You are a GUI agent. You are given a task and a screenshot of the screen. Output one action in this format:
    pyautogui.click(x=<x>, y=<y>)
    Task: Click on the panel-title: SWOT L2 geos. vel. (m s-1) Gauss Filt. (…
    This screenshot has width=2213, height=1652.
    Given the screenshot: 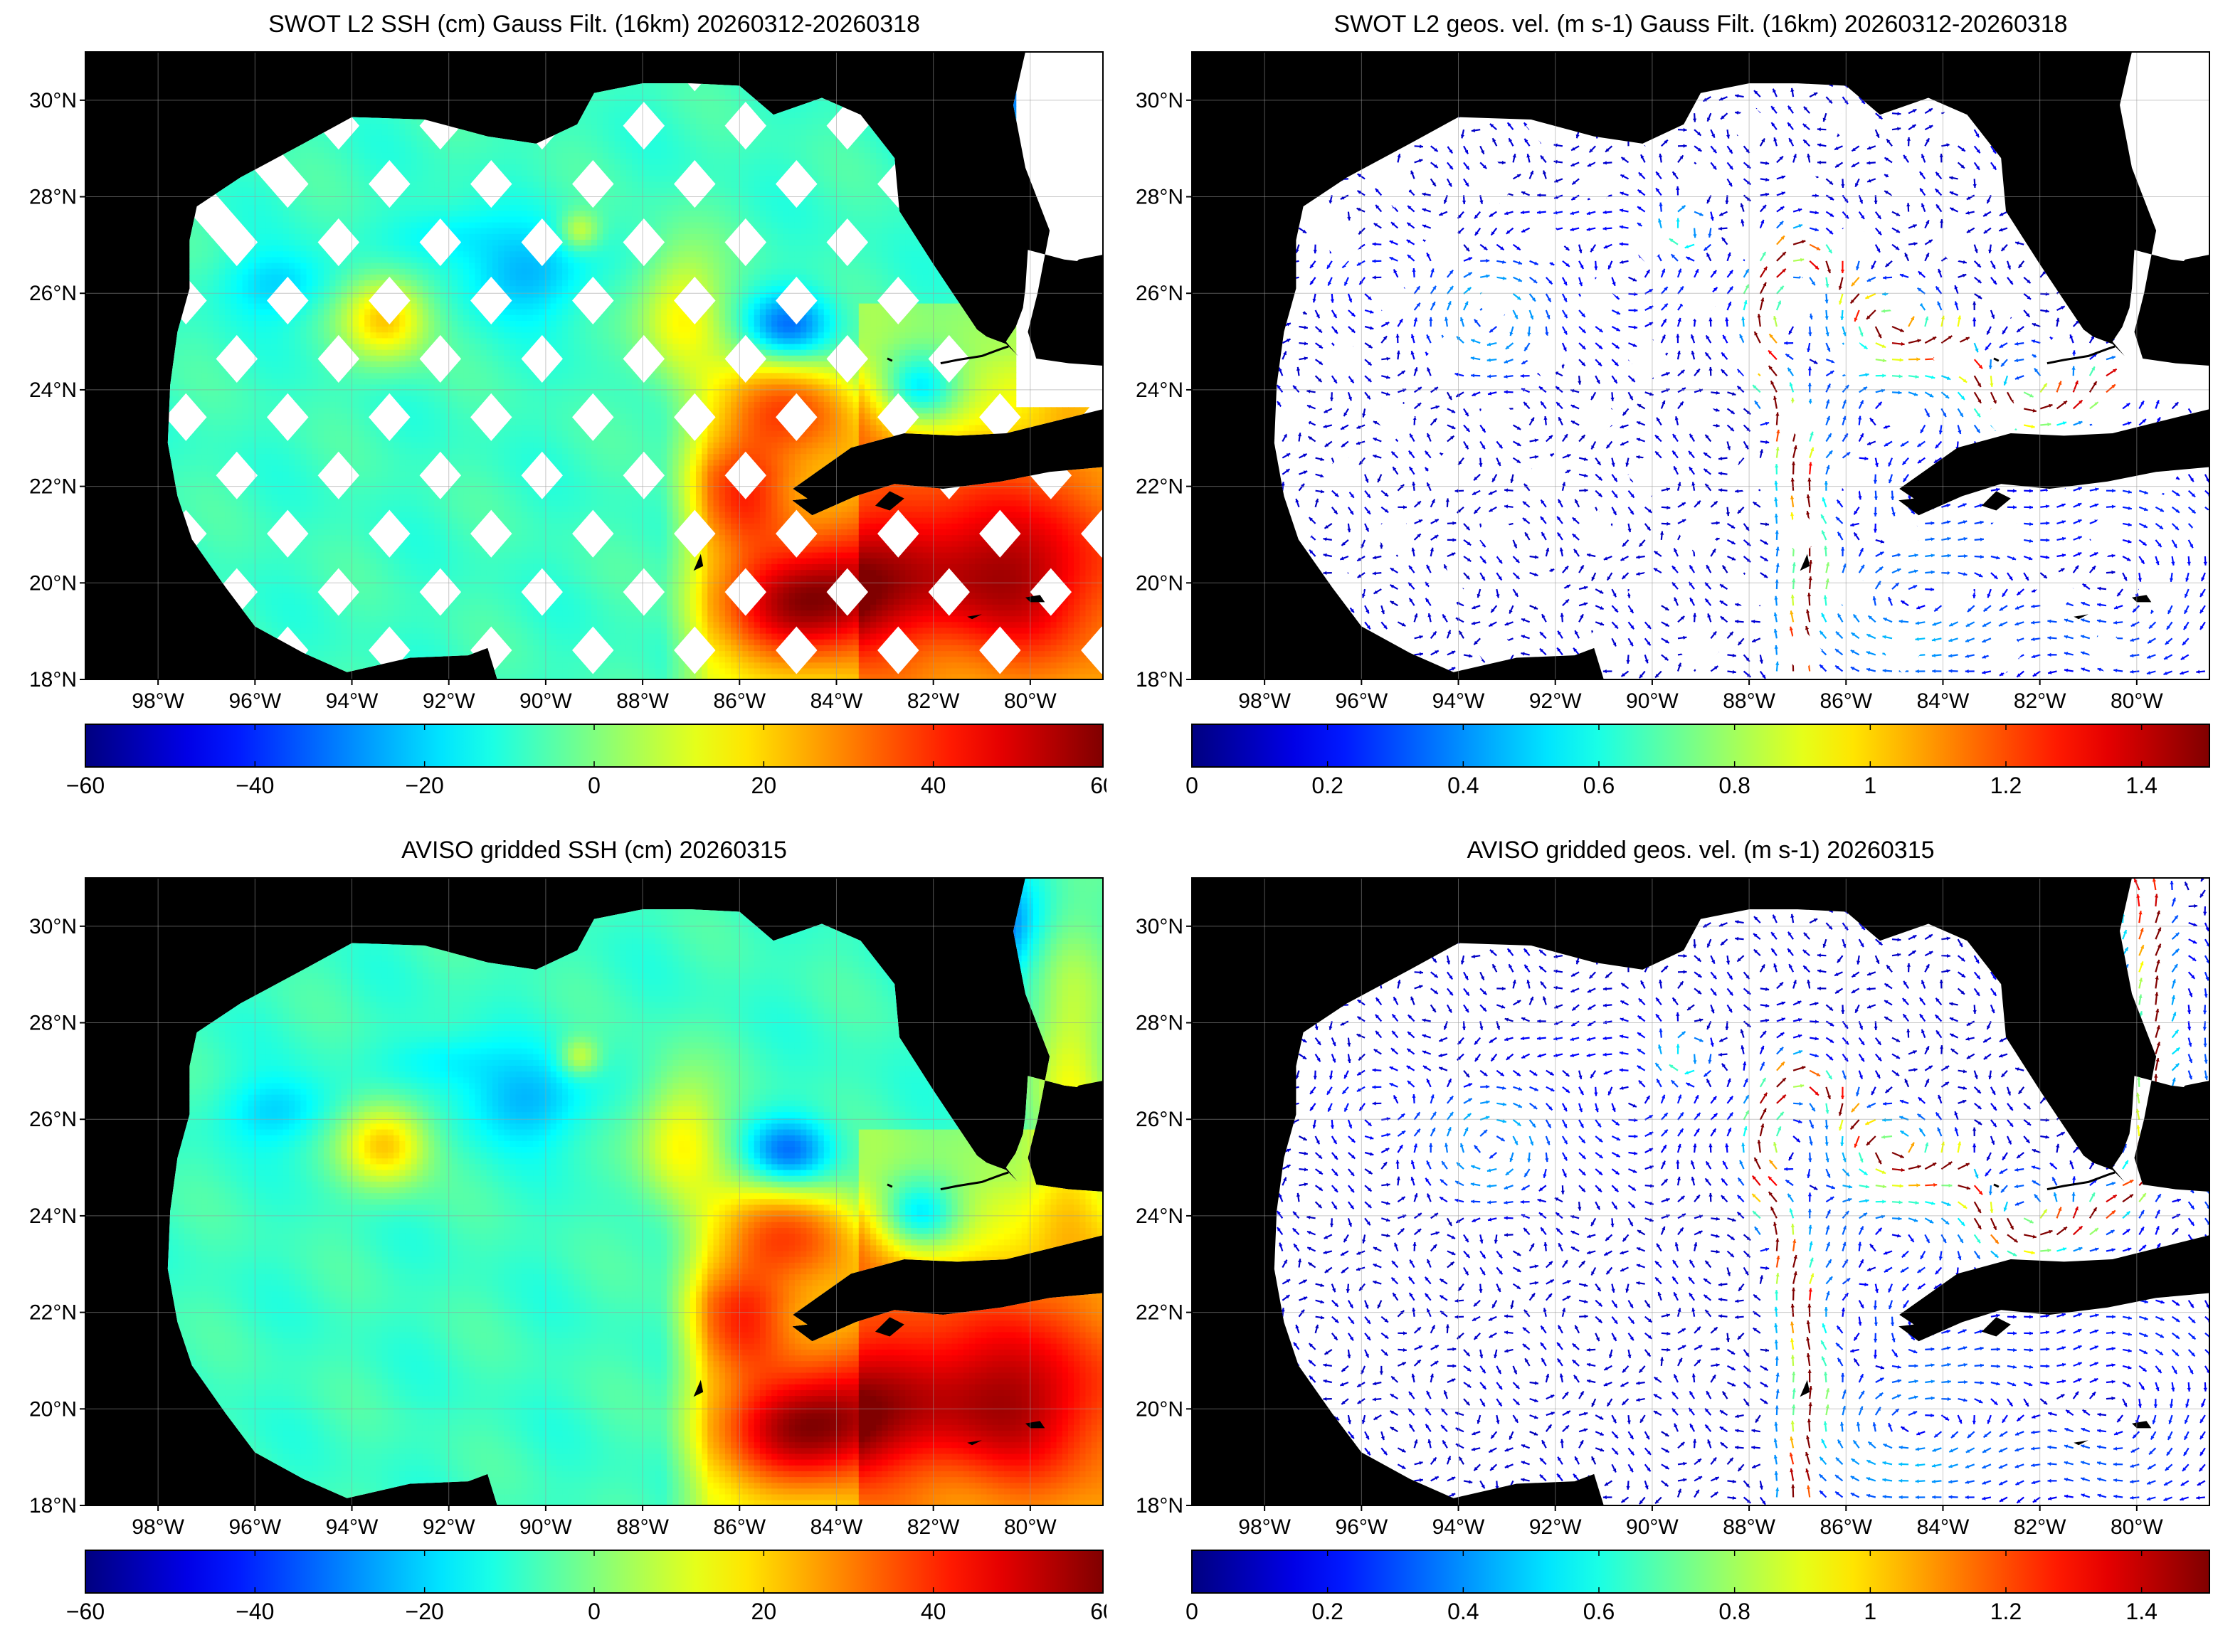 What is the action you would take?
    pyautogui.click(x=1700, y=24)
    